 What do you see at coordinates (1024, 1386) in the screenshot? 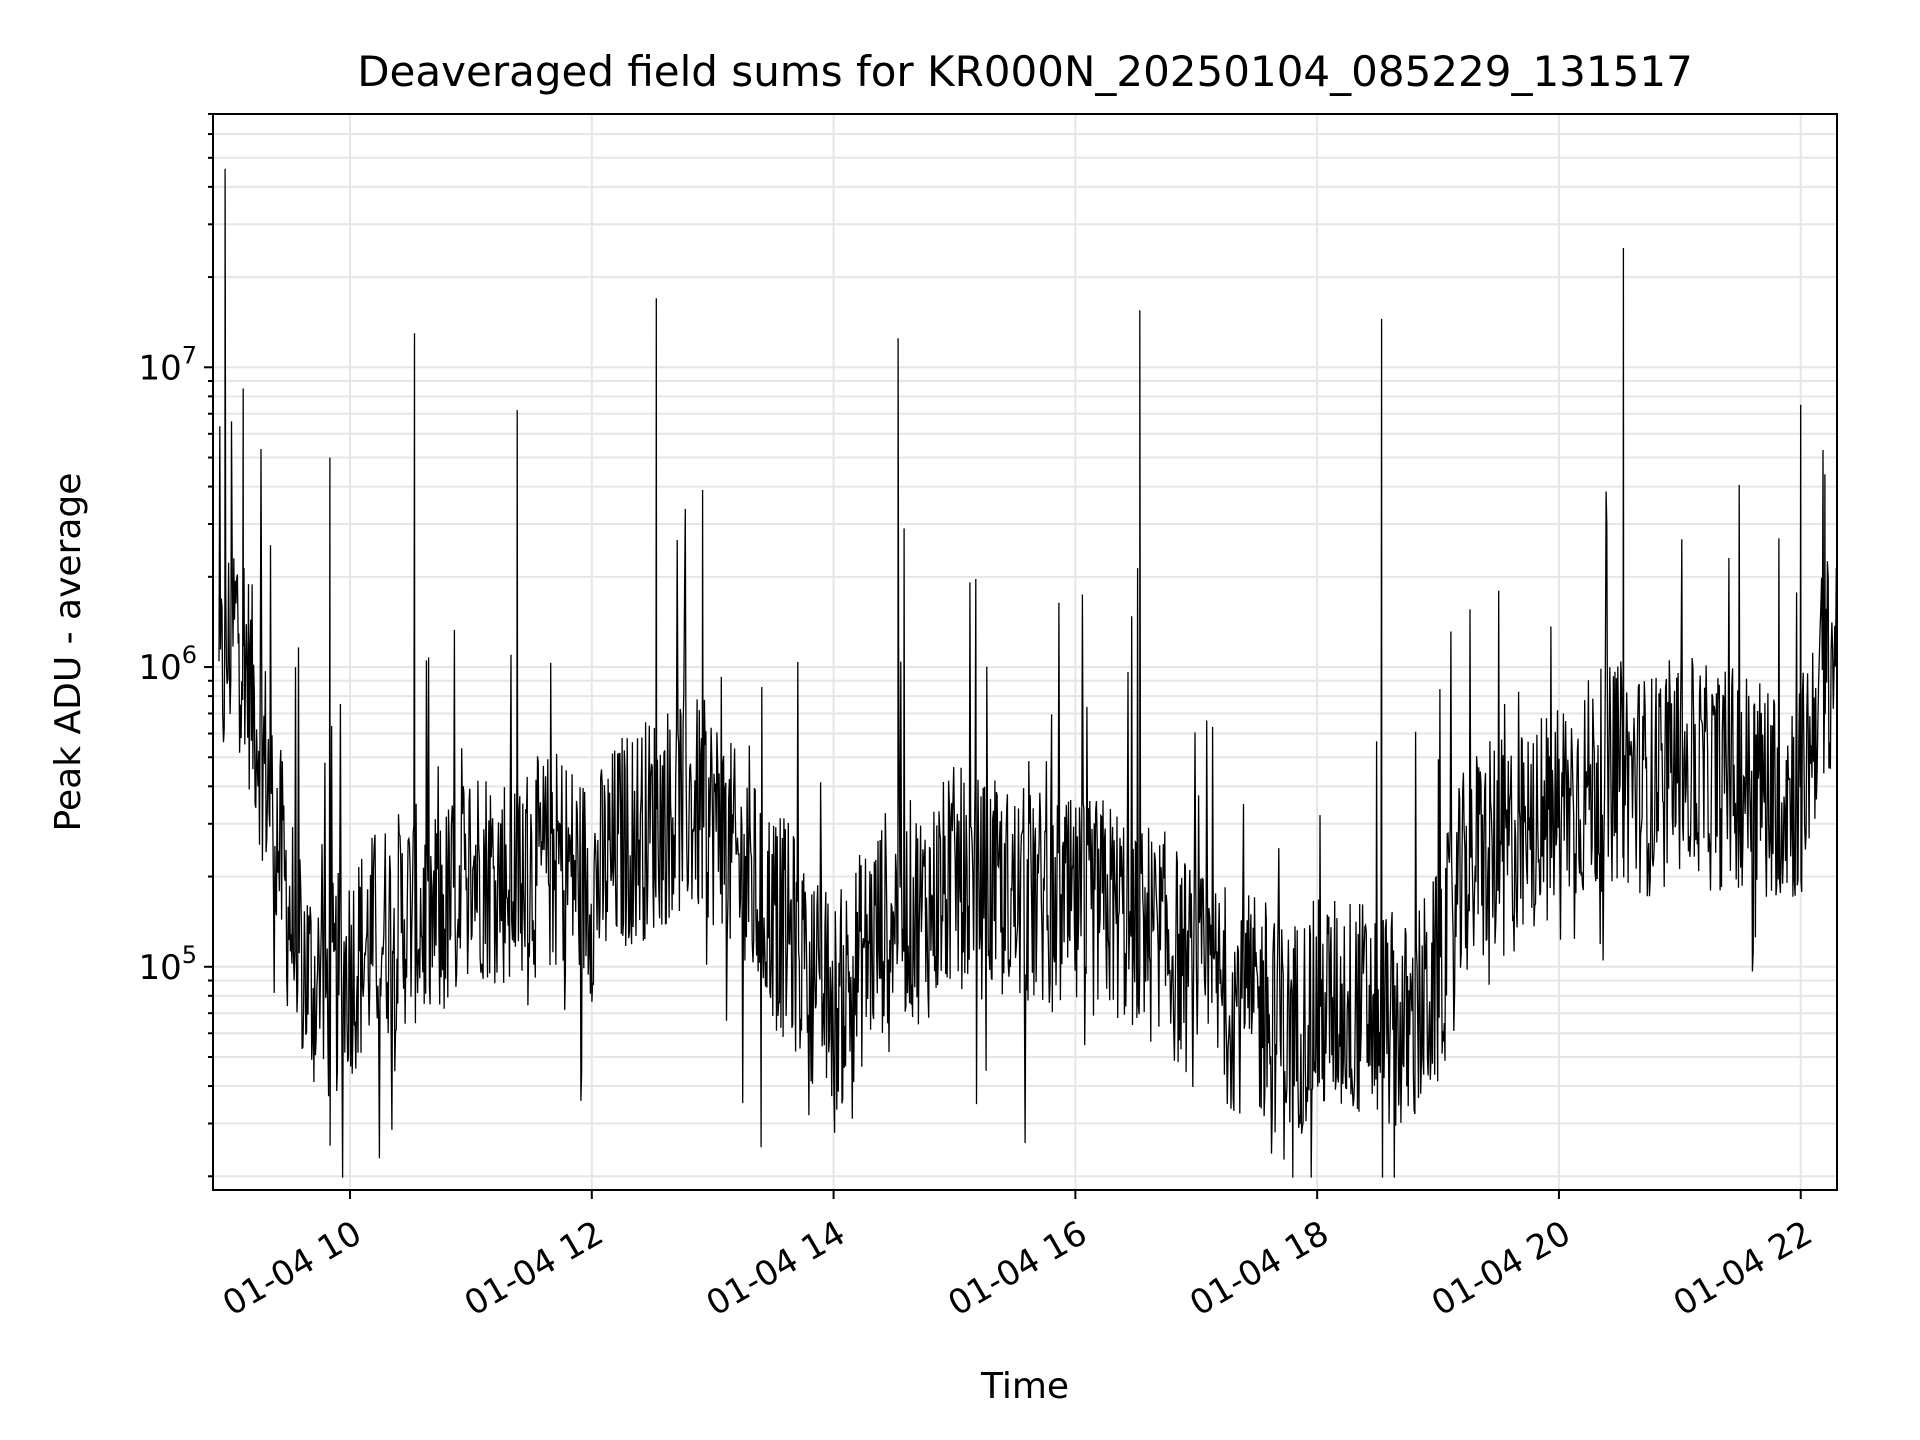
I see `x-axis-label: Time` at bounding box center [1024, 1386].